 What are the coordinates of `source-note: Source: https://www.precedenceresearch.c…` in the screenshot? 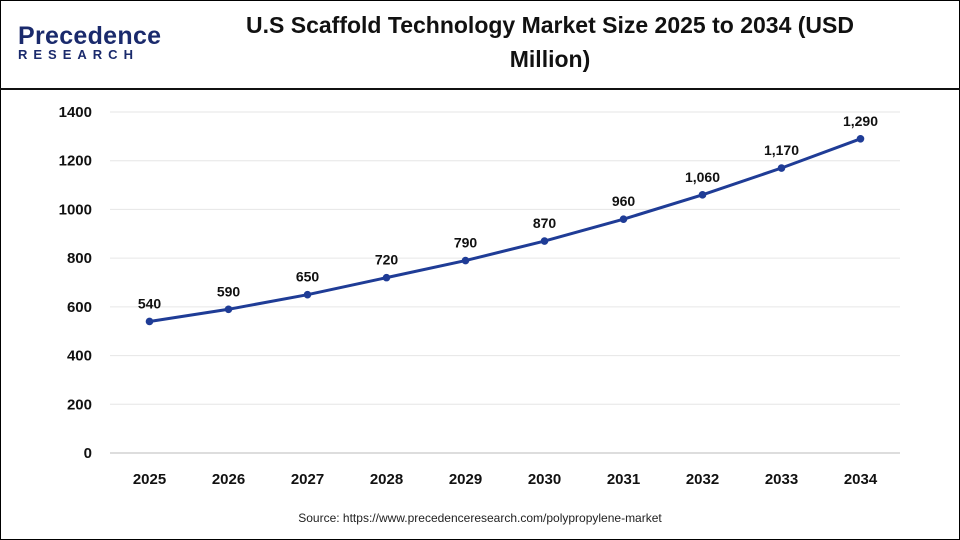 It's located at (480, 518).